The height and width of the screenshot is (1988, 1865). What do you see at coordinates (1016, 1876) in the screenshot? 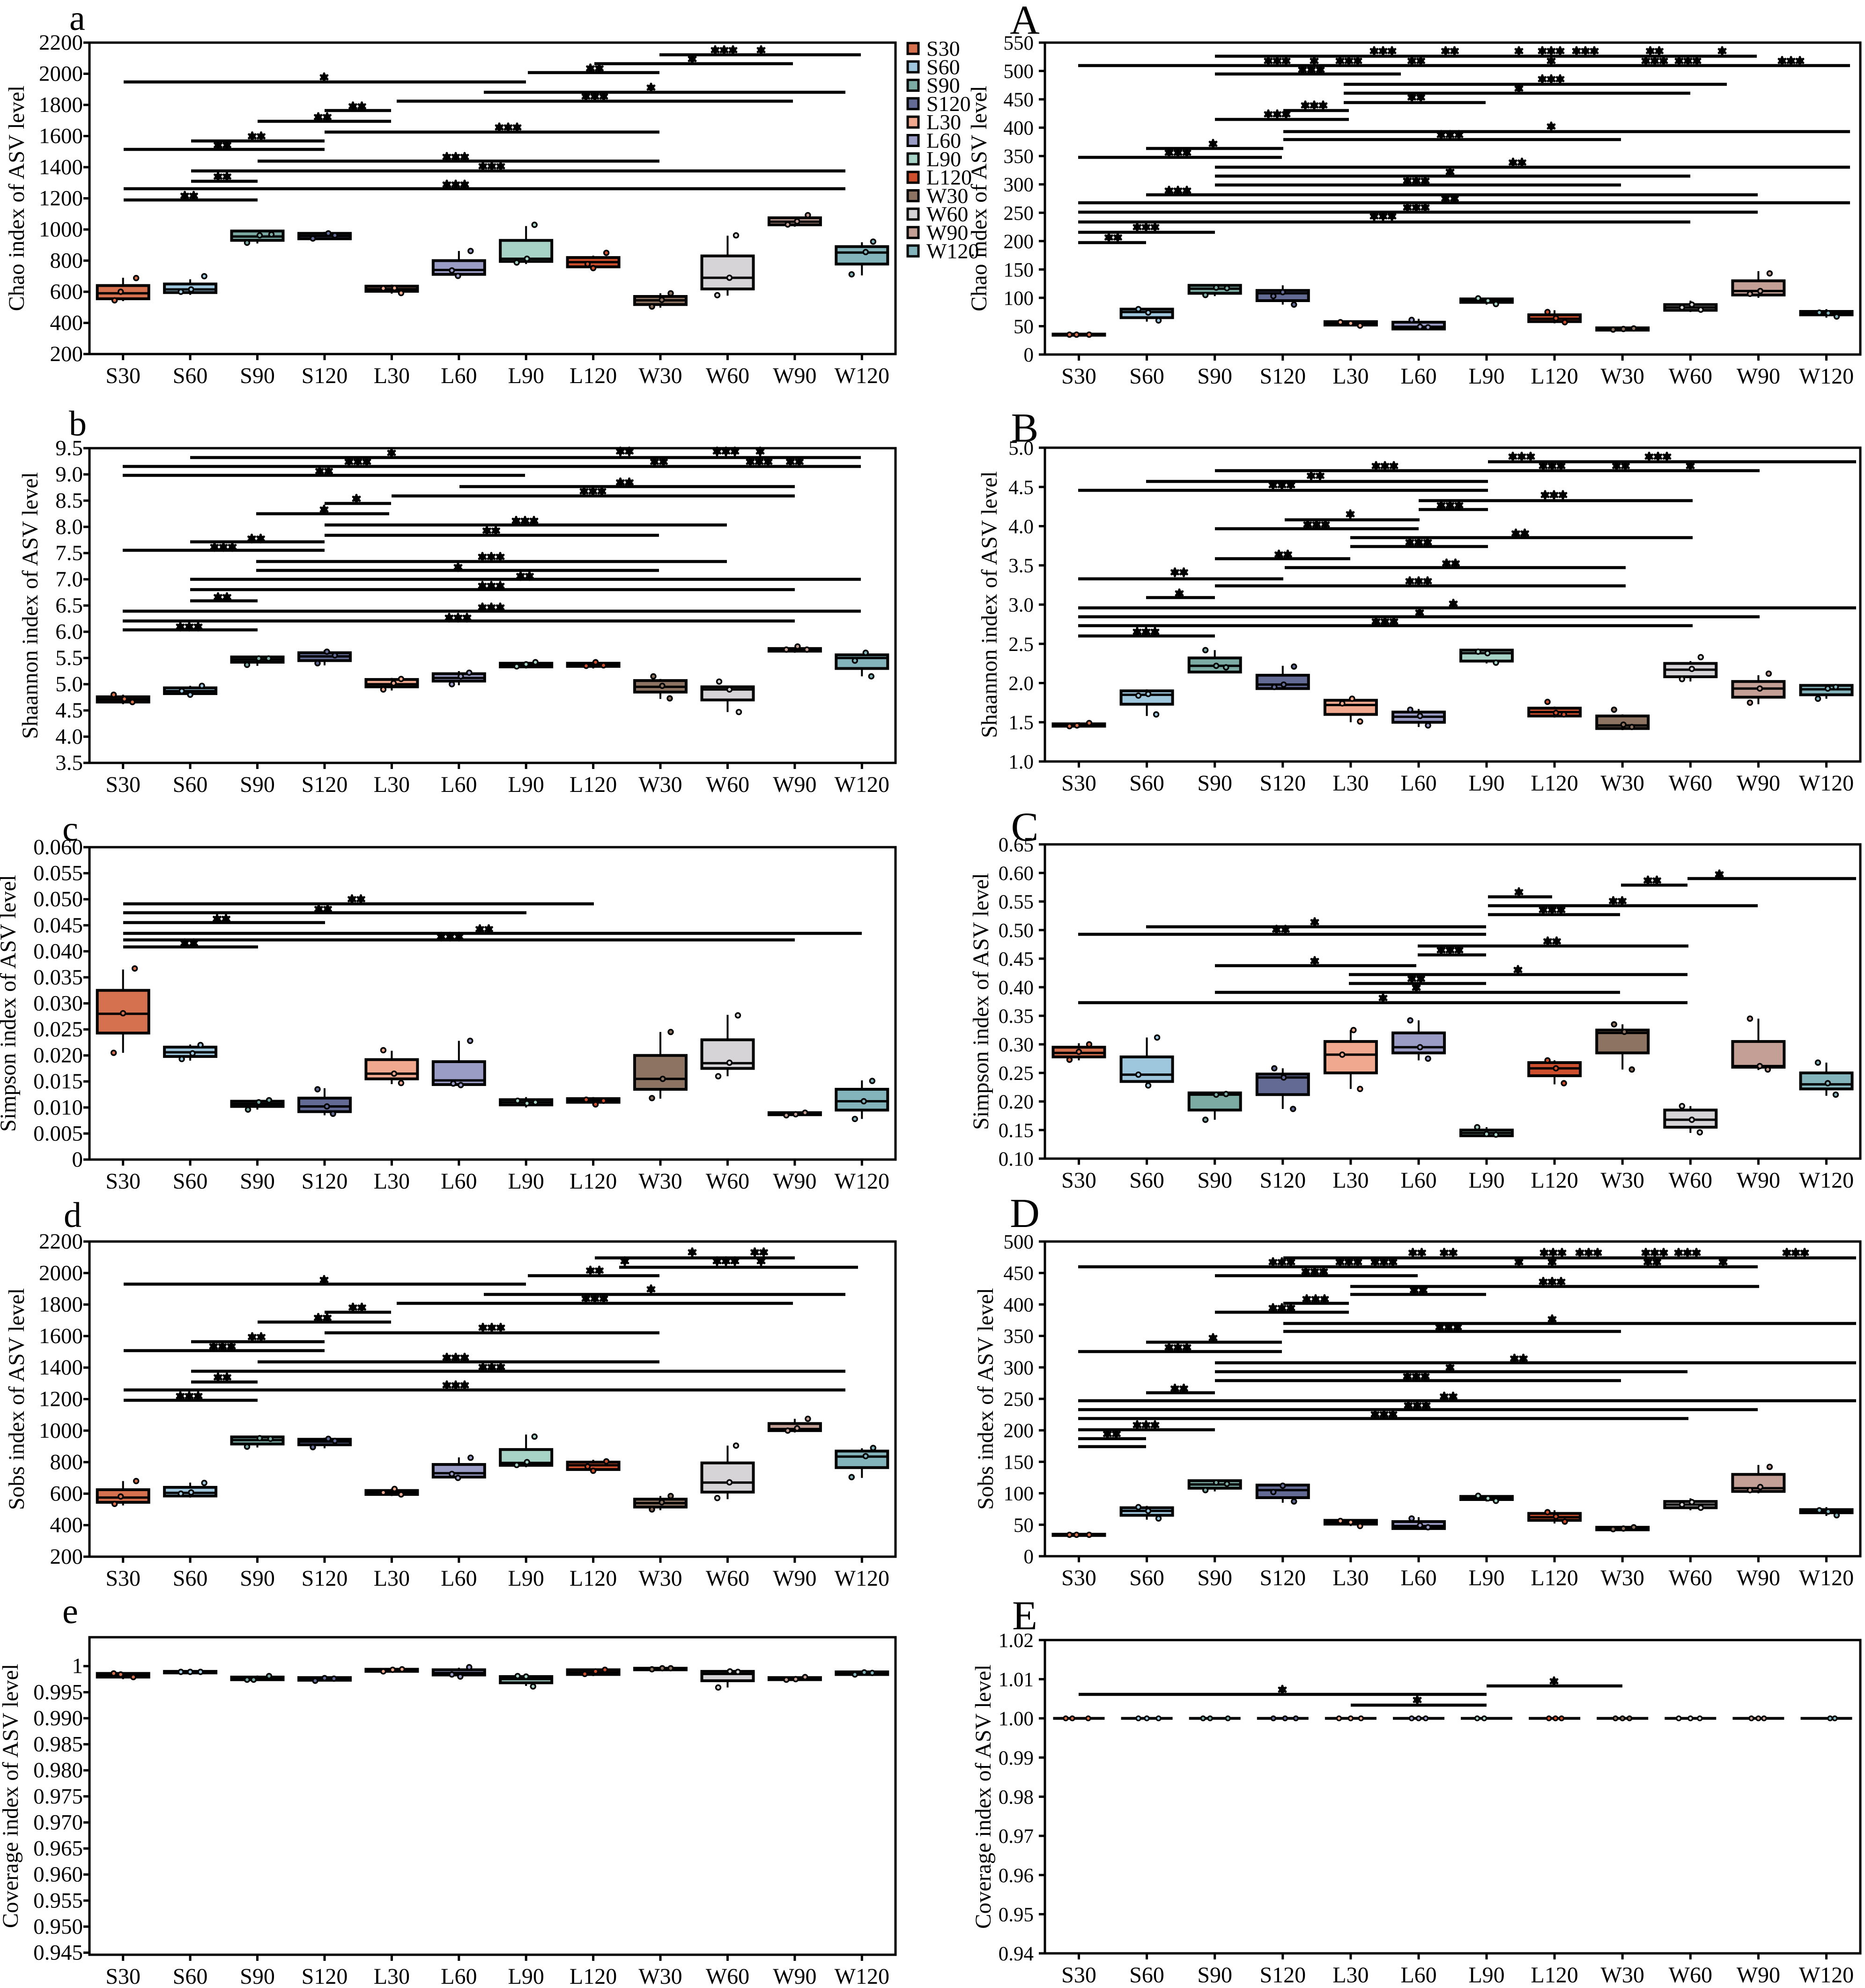
I see `svg-text: 0.96` at bounding box center [1016, 1876].